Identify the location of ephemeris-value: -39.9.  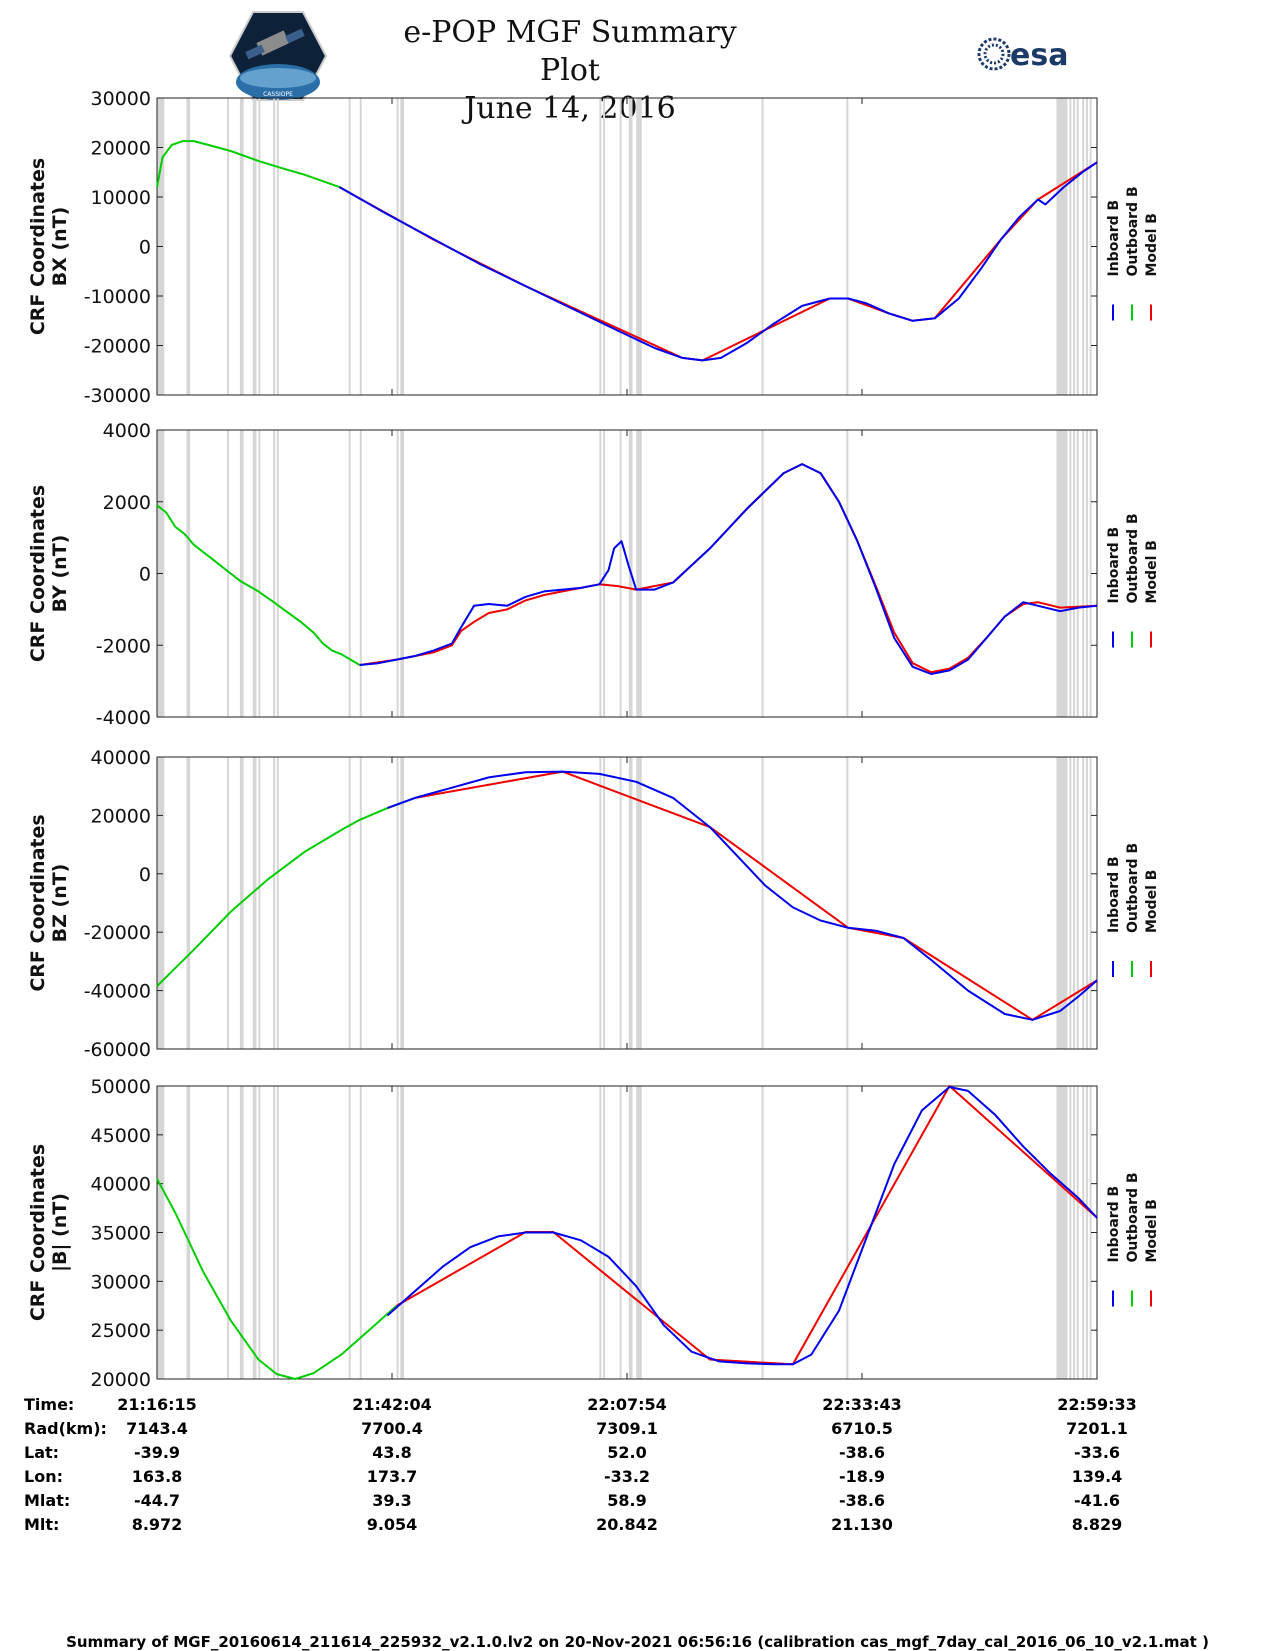
(157, 1452).